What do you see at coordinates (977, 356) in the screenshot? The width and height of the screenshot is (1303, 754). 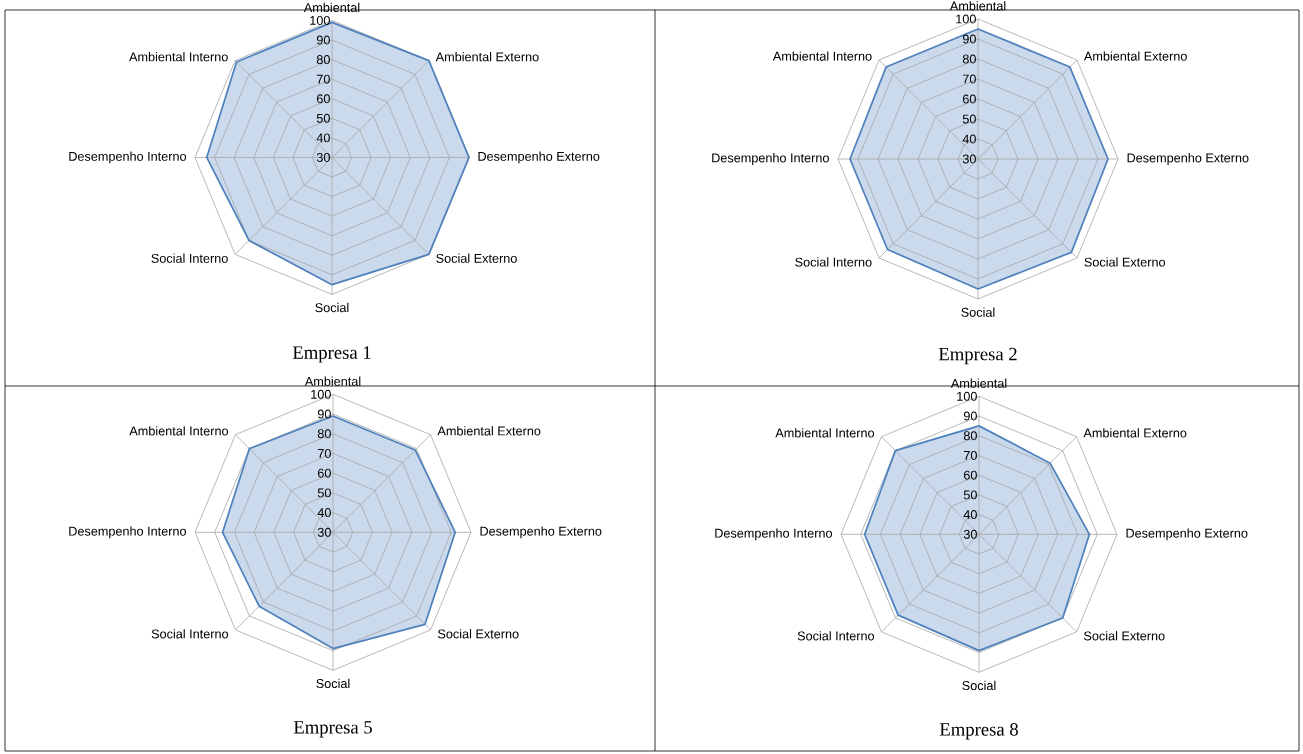 I see `text: Empresa 2` at bounding box center [977, 356].